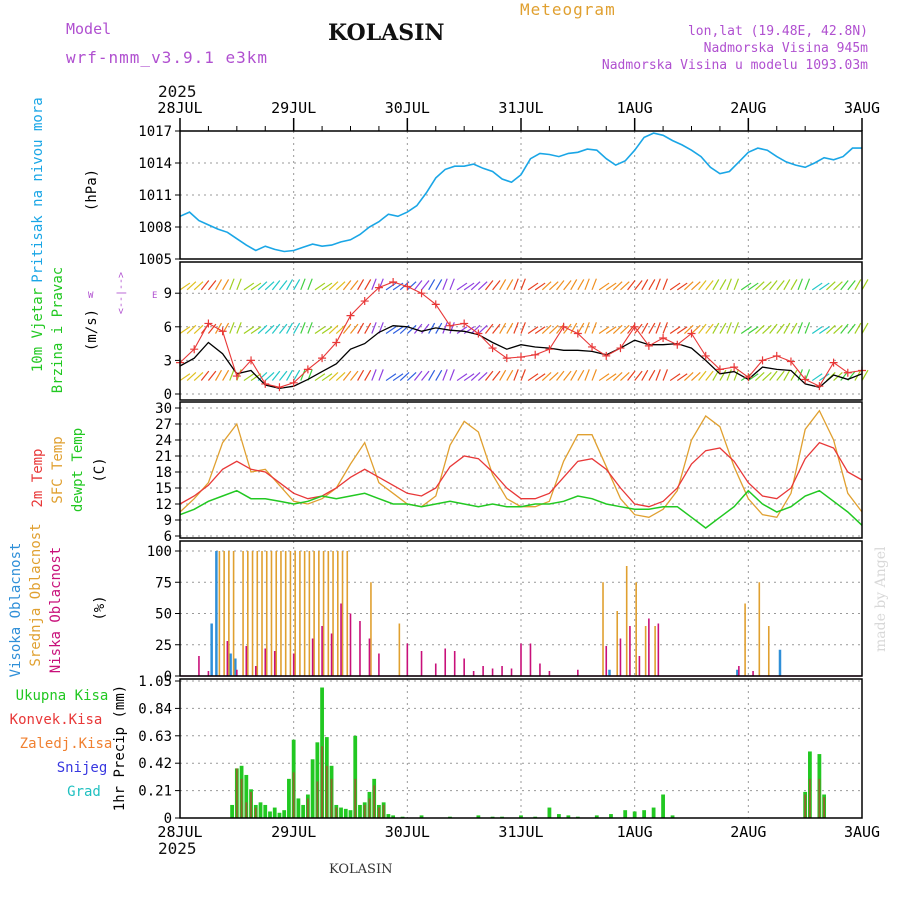  What do you see at coordinates (62, 696) in the screenshot?
I see `precip-legend-item: Ukupna Kisa` at bounding box center [62, 696].